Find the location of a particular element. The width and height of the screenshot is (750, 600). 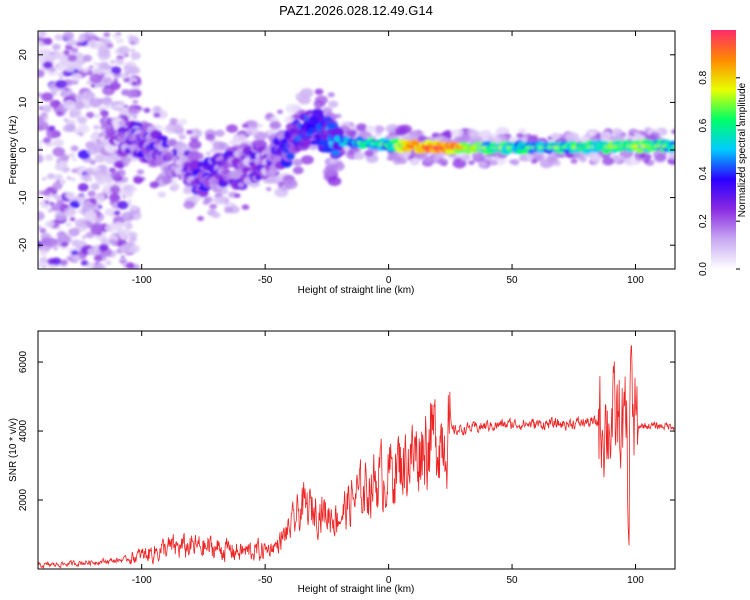

spectrogram-x-tick-label: -100 is located at coordinates (142, 280).